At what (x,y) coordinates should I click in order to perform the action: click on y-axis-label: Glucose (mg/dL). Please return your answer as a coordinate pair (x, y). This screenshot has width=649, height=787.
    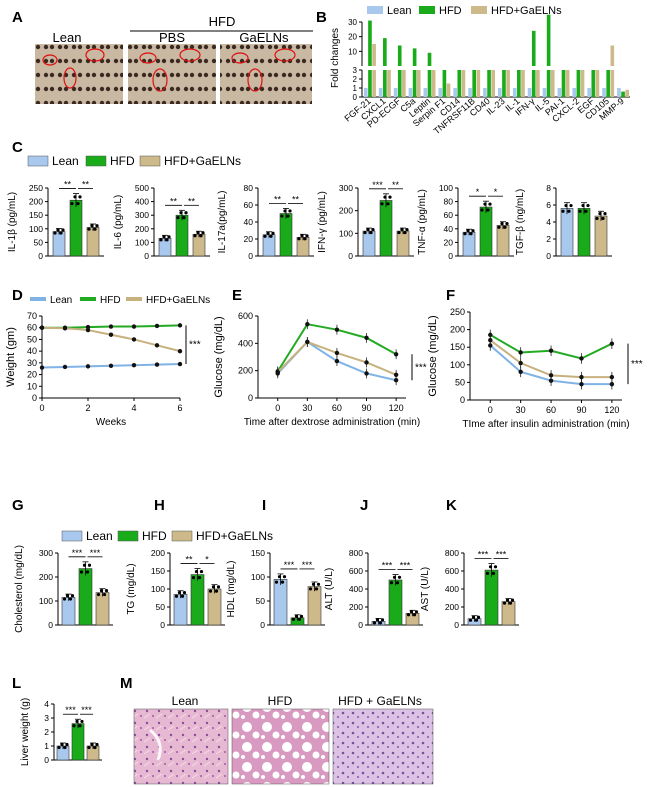
    Looking at the image, I should click on (433, 355).